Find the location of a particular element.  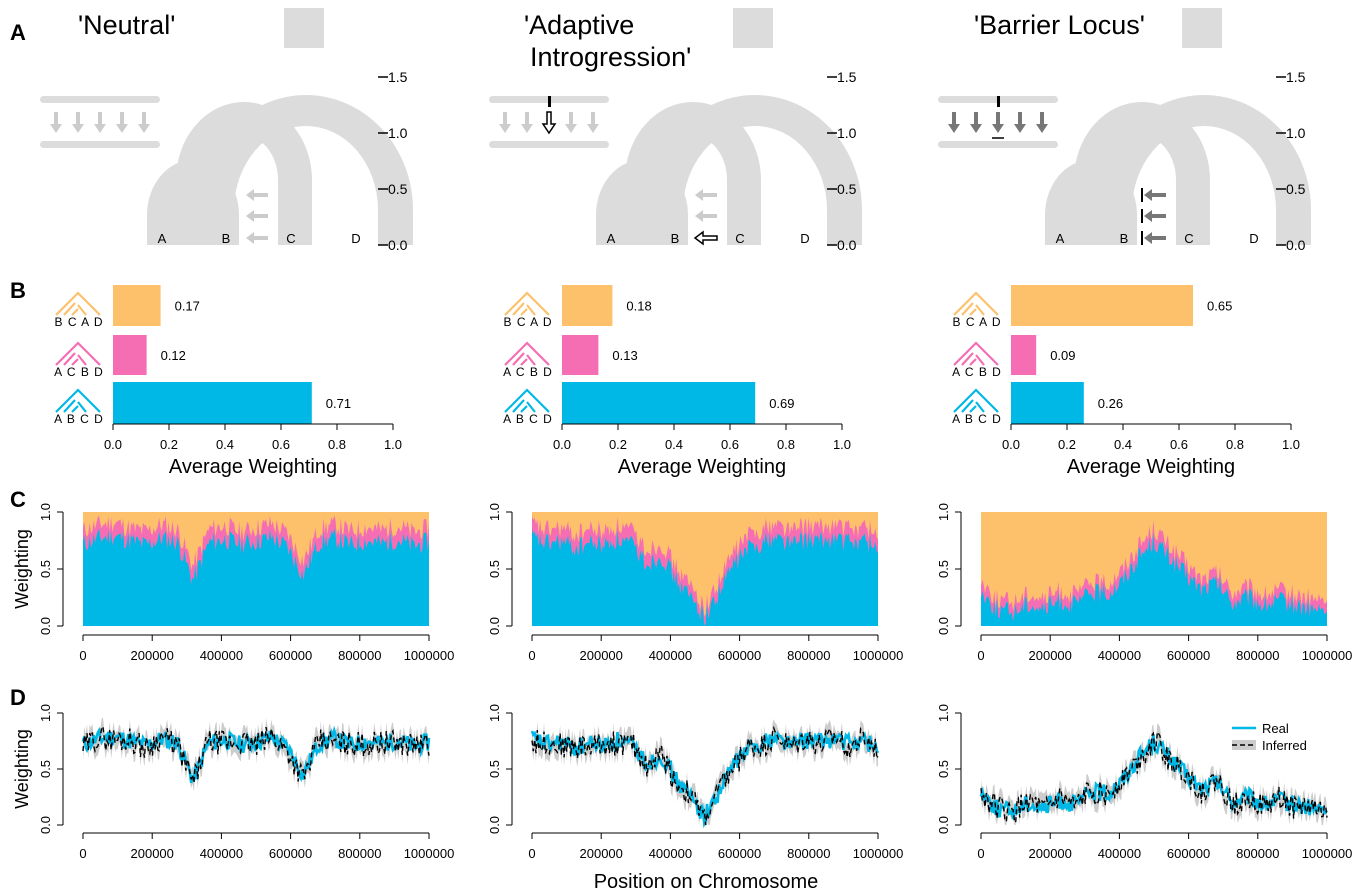

bar-x-tick-label: 0.8 is located at coordinates (786, 444).